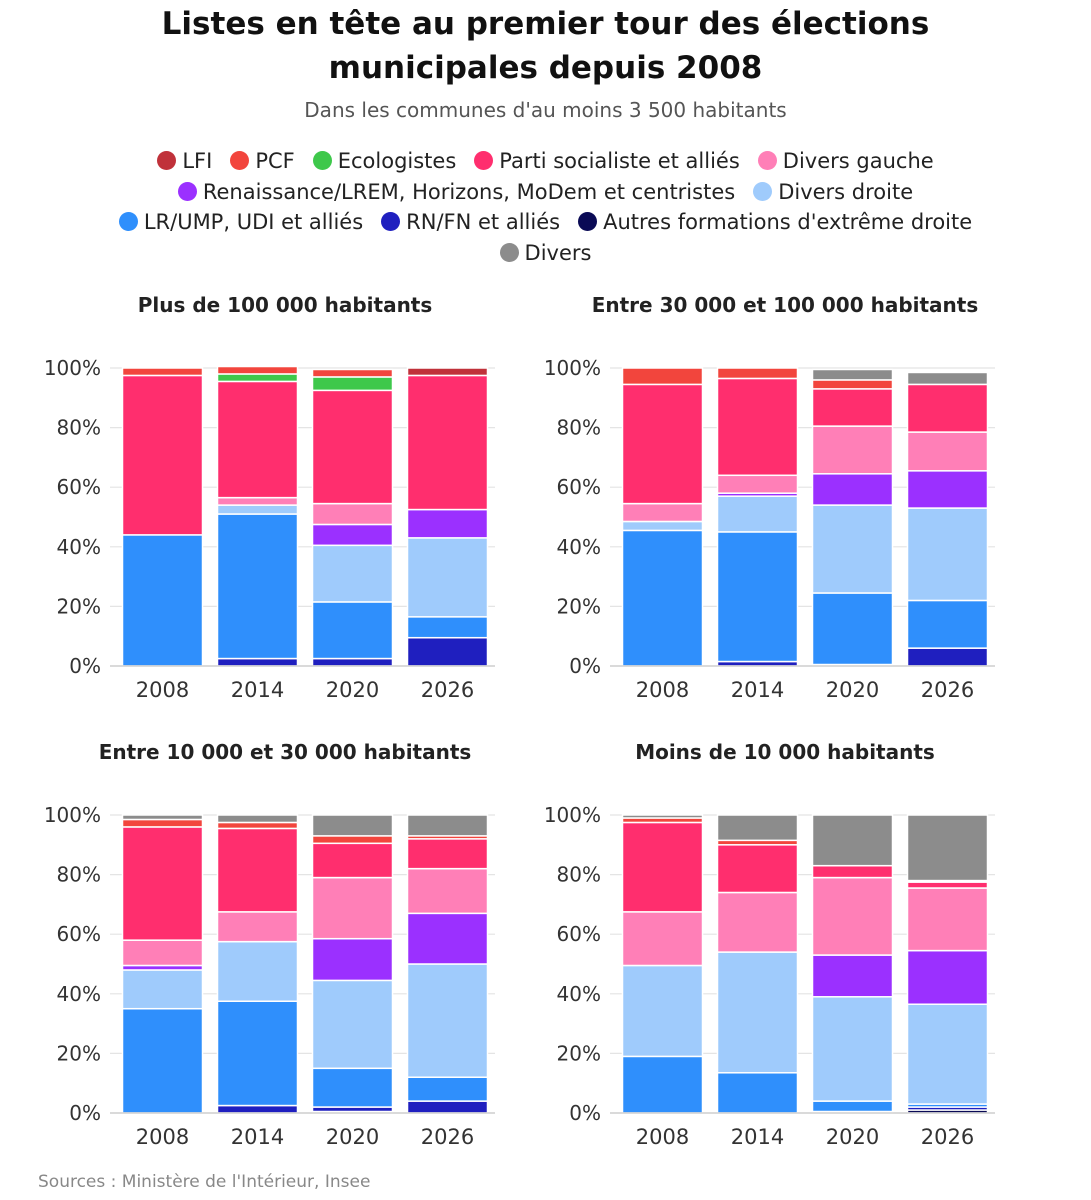 Image resolution: width=1091 pixels, height=1200 pixels. I want to click on legend-label: Divers gauche, so click(858, 161).